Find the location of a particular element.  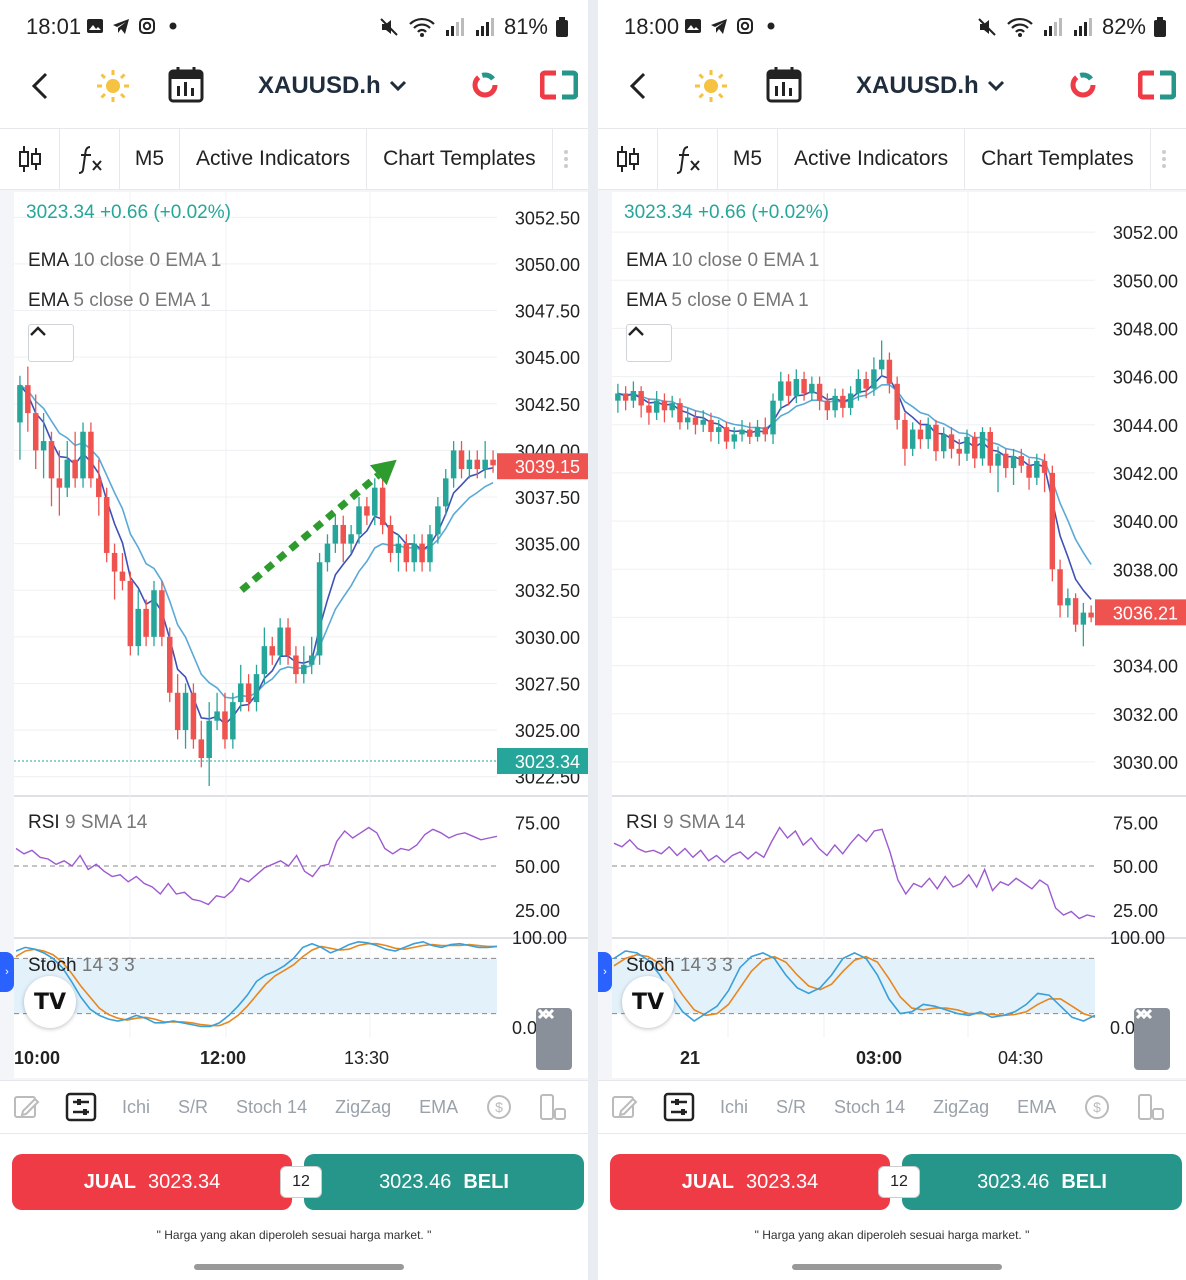

price-tick-label: 3052.00 is located at coordinates (1145, 233).